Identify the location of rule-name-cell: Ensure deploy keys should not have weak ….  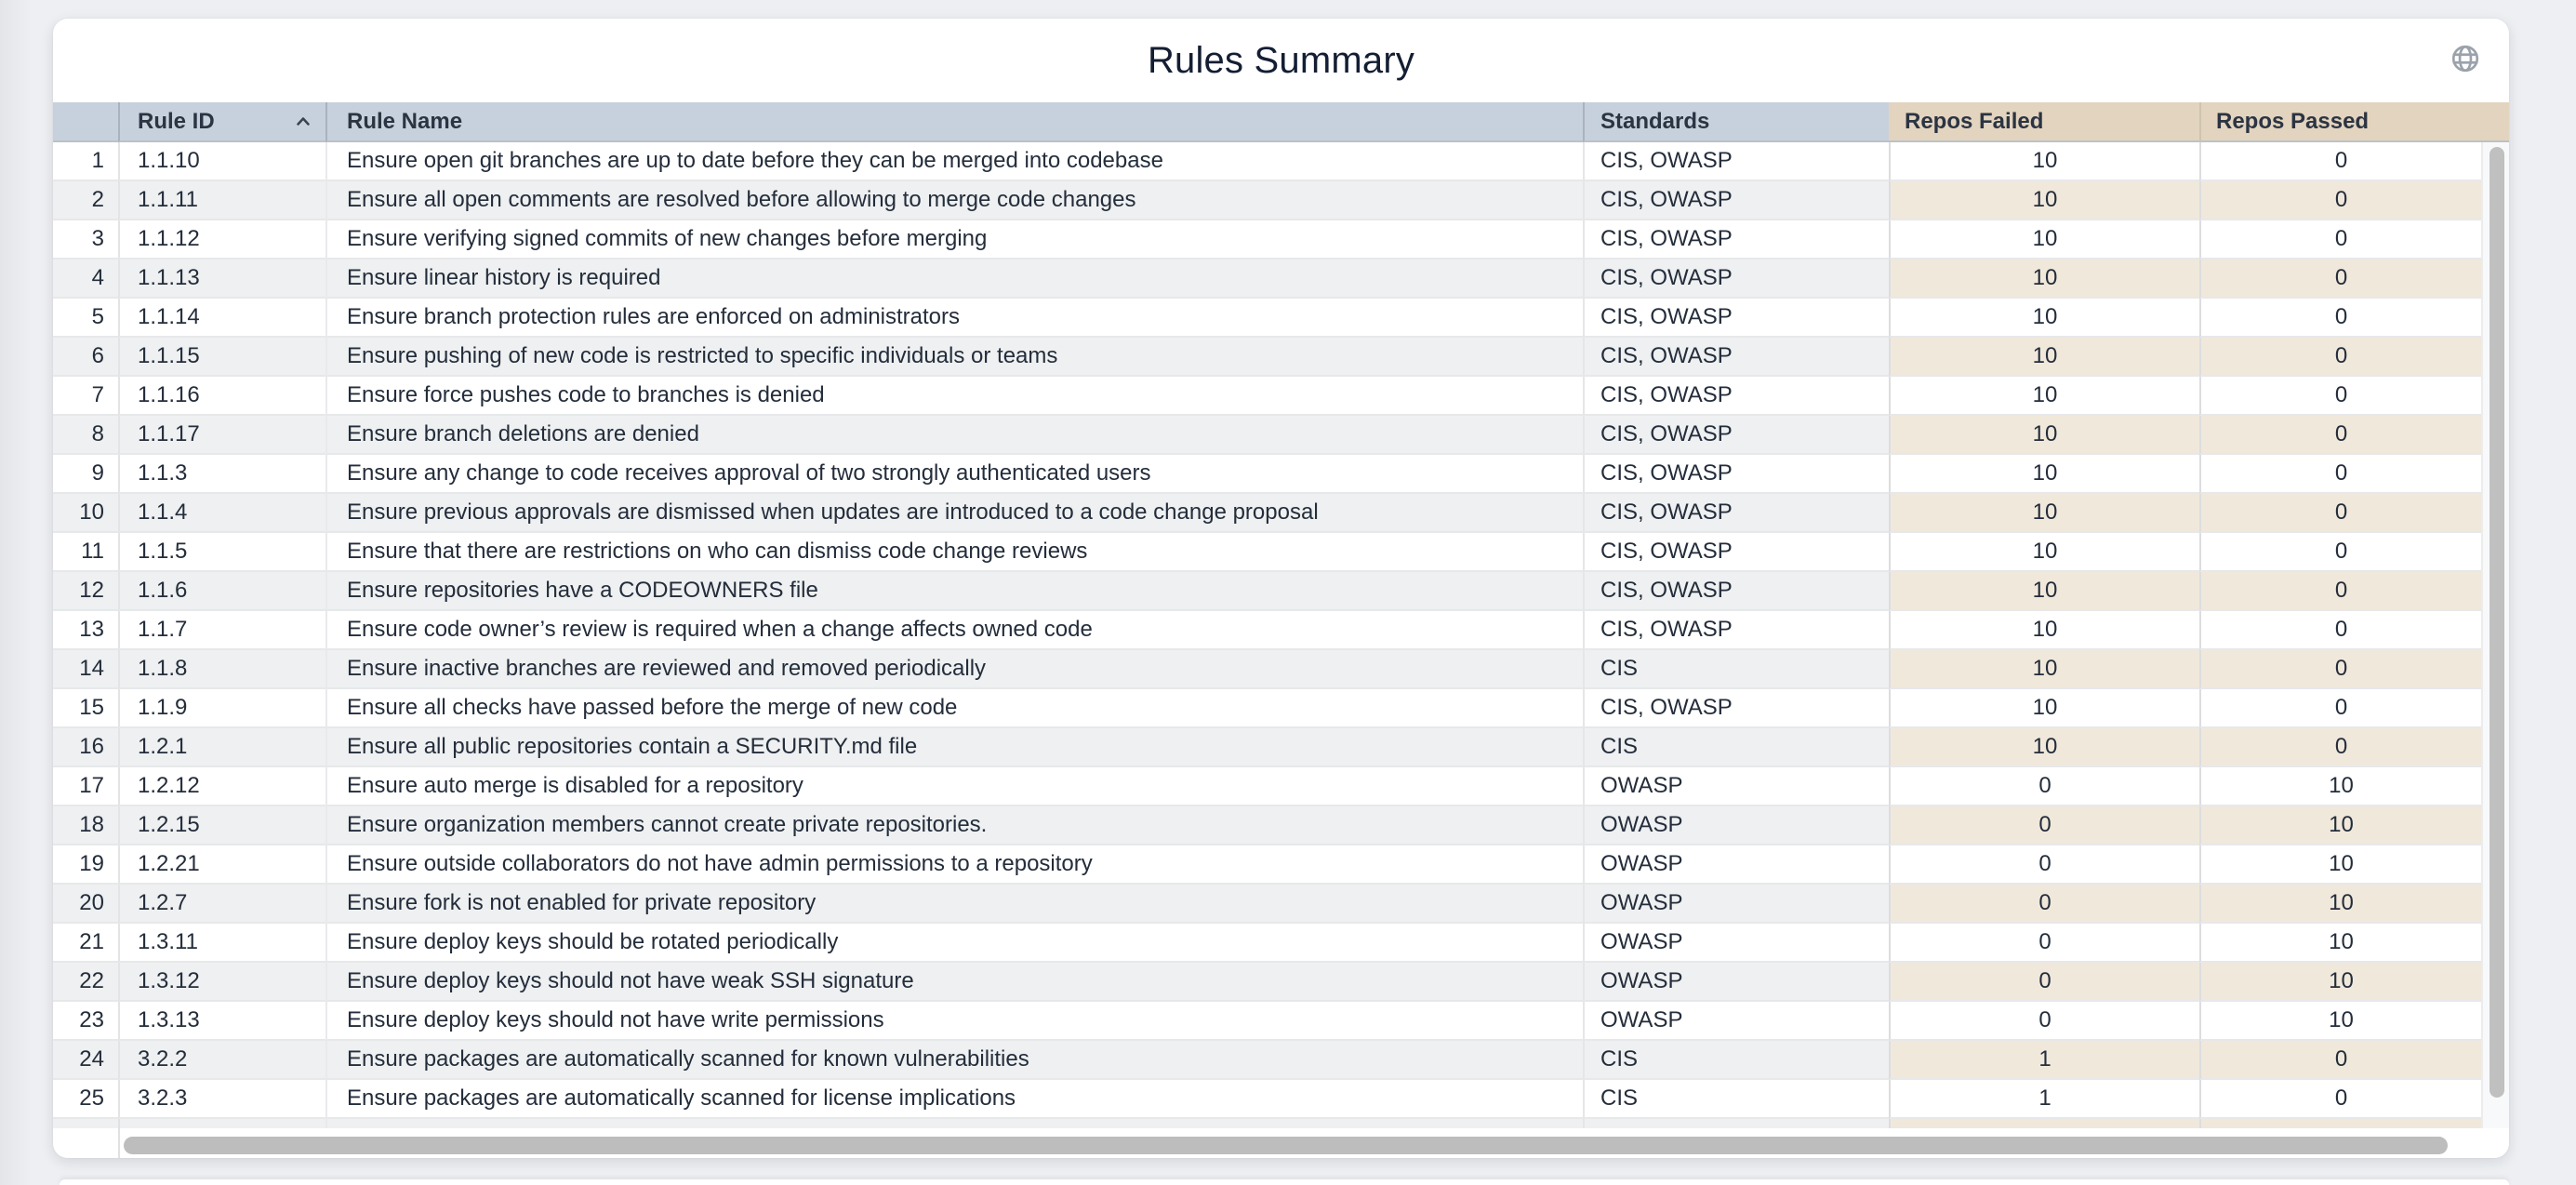
(954, 983).